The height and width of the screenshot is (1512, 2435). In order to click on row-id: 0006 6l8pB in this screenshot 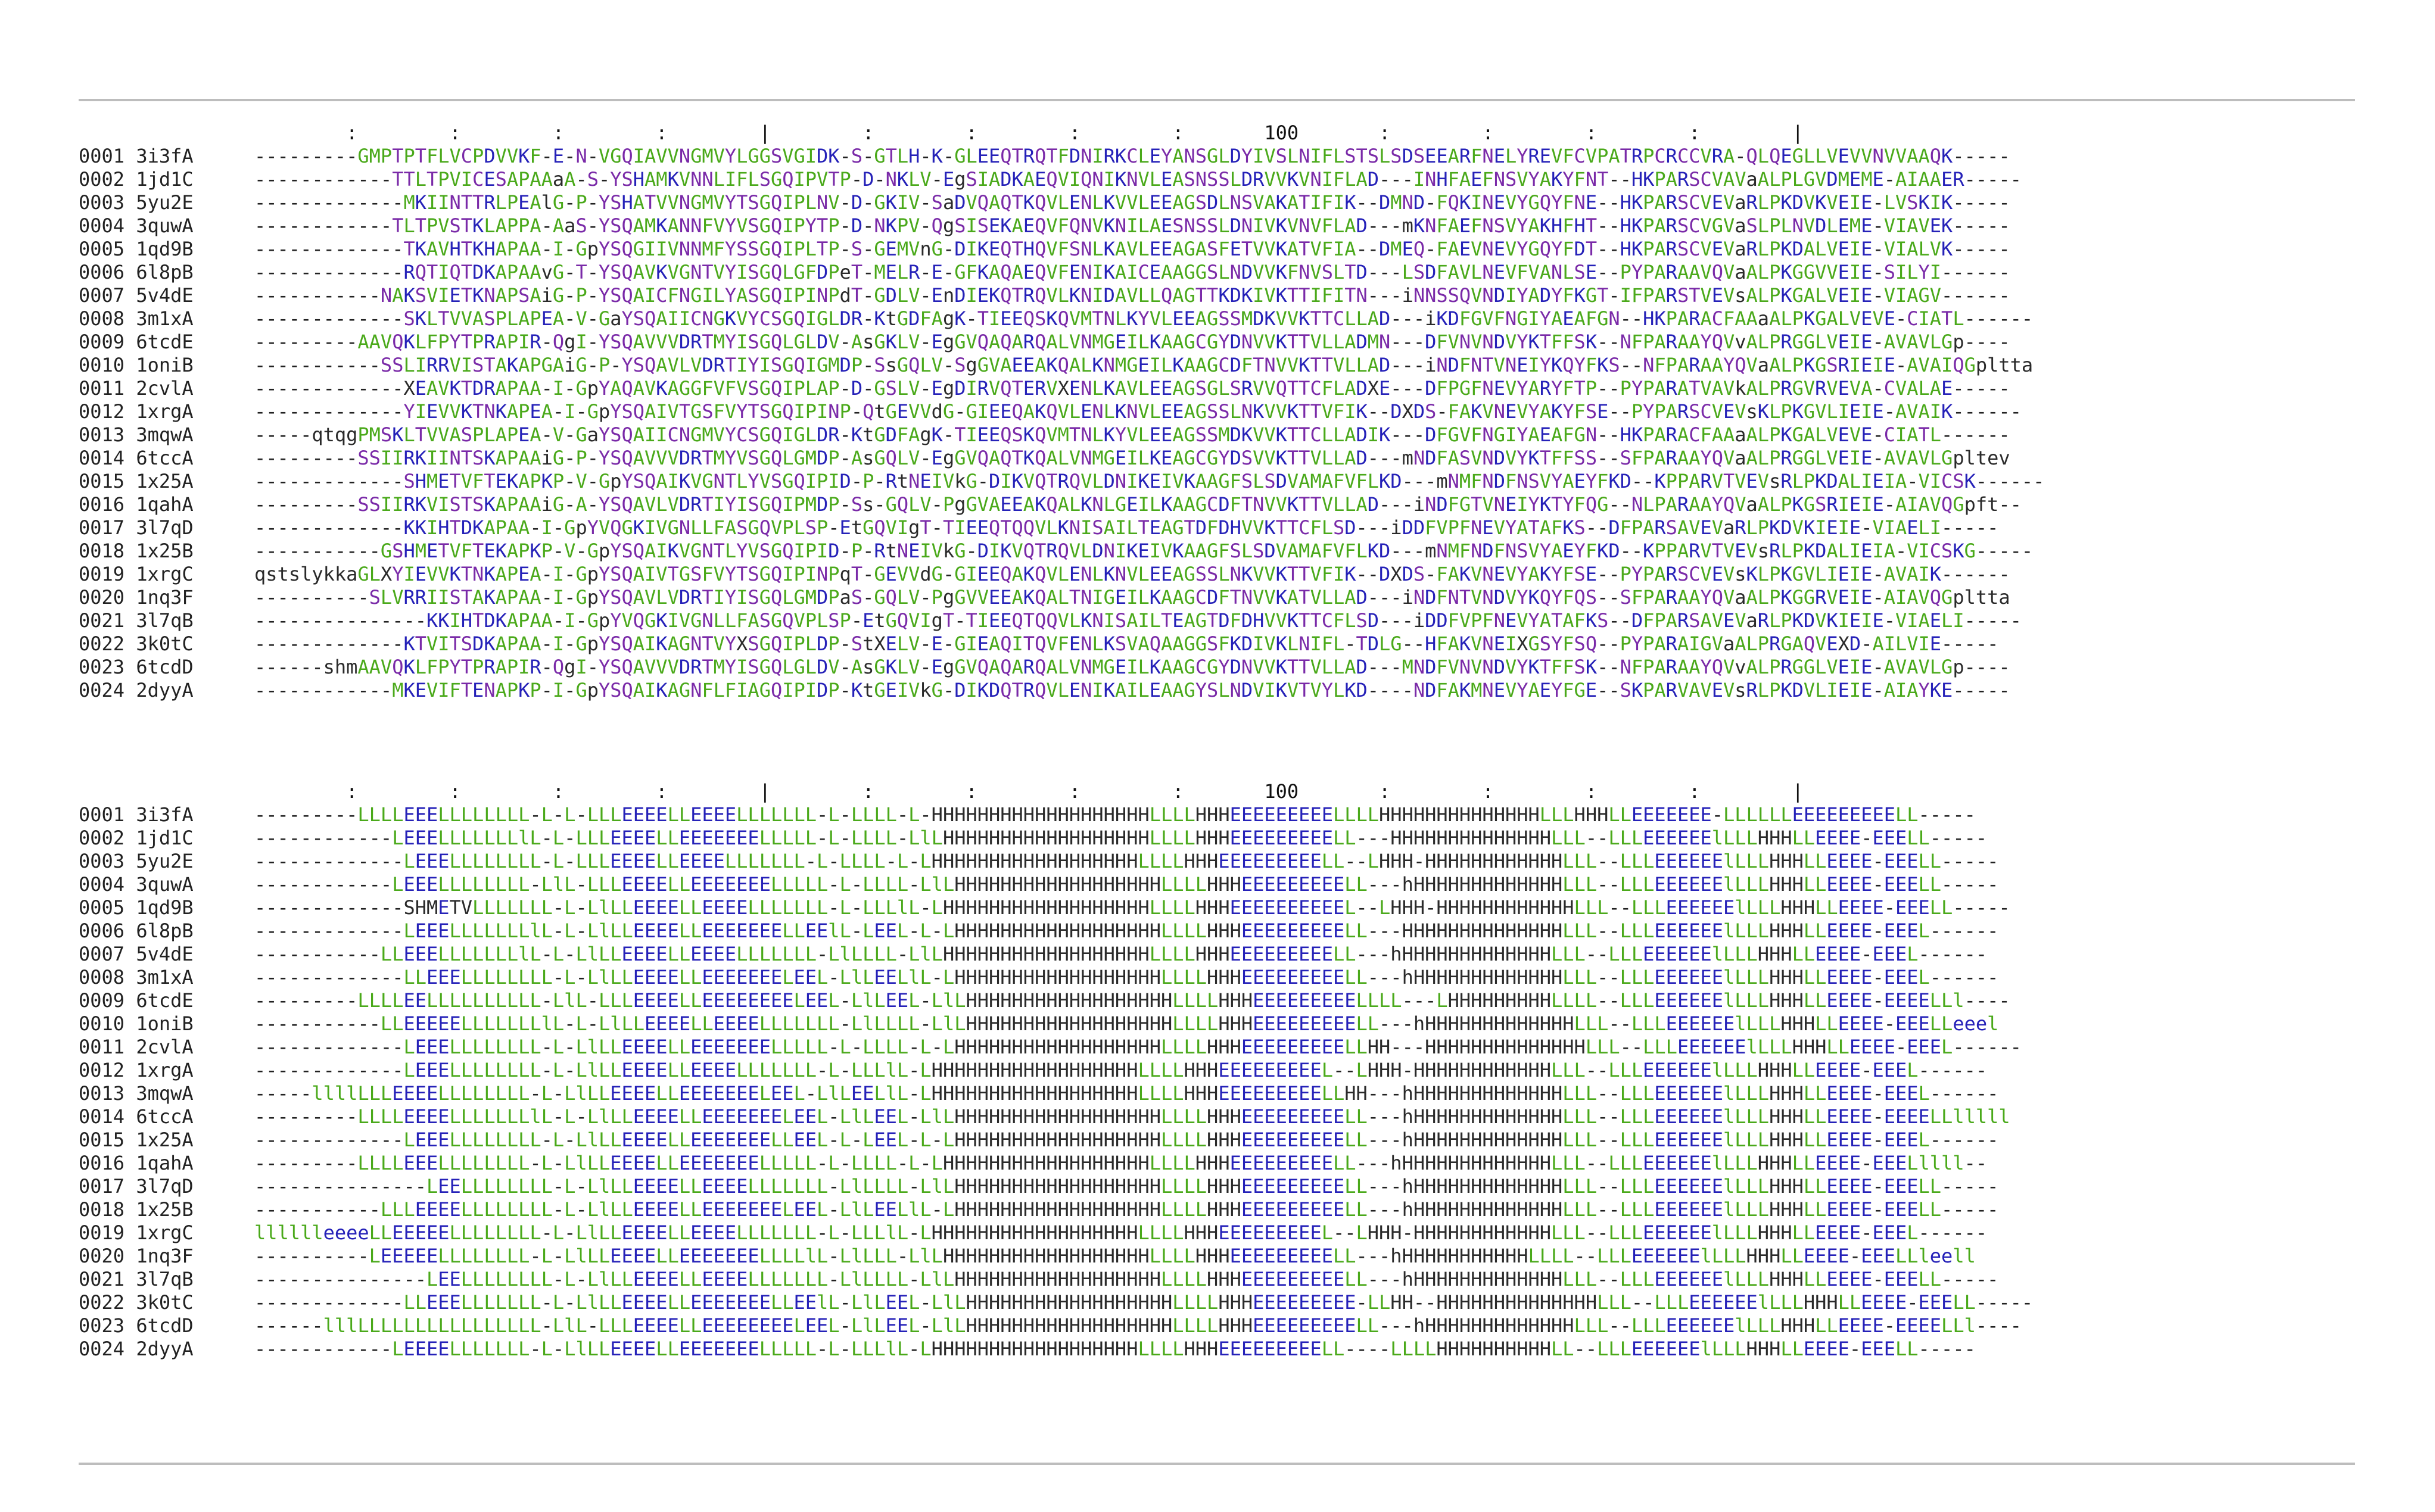, I will do `click(136, 930)`.